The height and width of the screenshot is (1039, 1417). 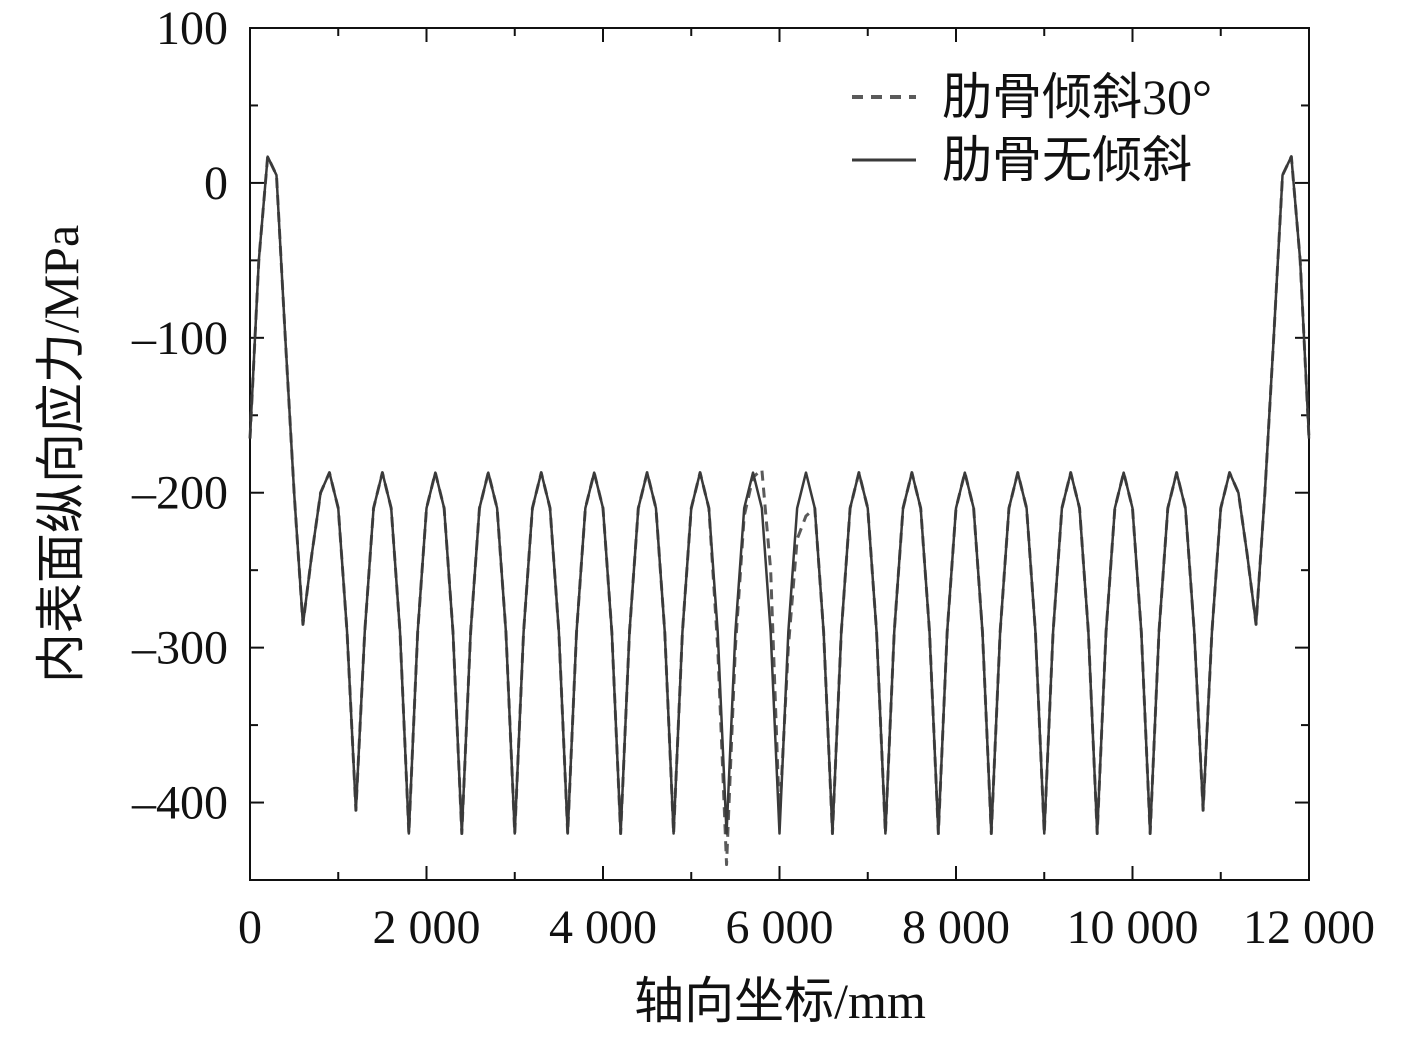 I want to click on x-tick-label: 6 000, so click(x=780, y=927).